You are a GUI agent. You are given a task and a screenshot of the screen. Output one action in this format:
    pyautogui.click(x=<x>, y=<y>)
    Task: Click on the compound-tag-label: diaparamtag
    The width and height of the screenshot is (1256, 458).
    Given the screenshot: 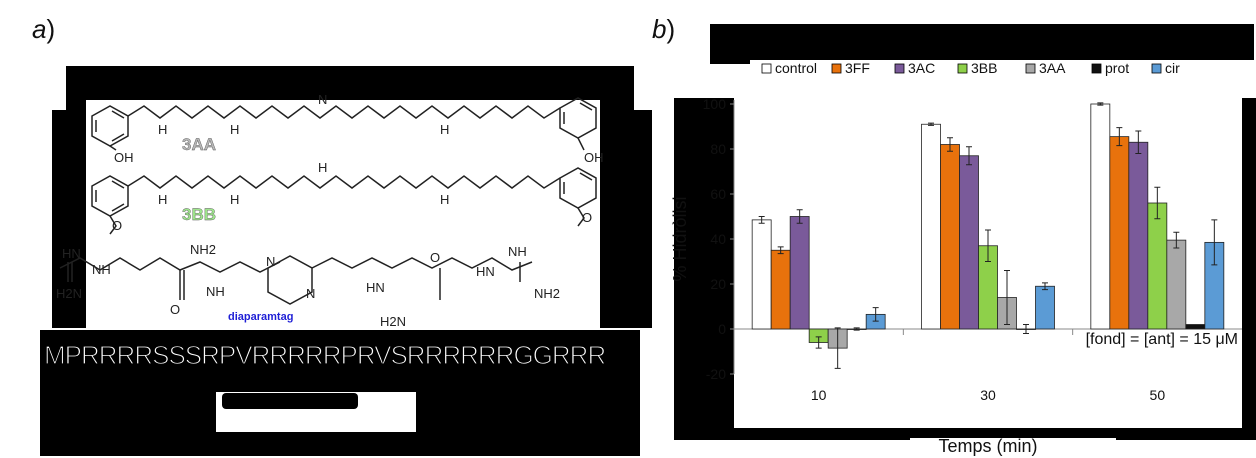 What is the action you would take?
    pyautogui.click(x=260, y=317)
    